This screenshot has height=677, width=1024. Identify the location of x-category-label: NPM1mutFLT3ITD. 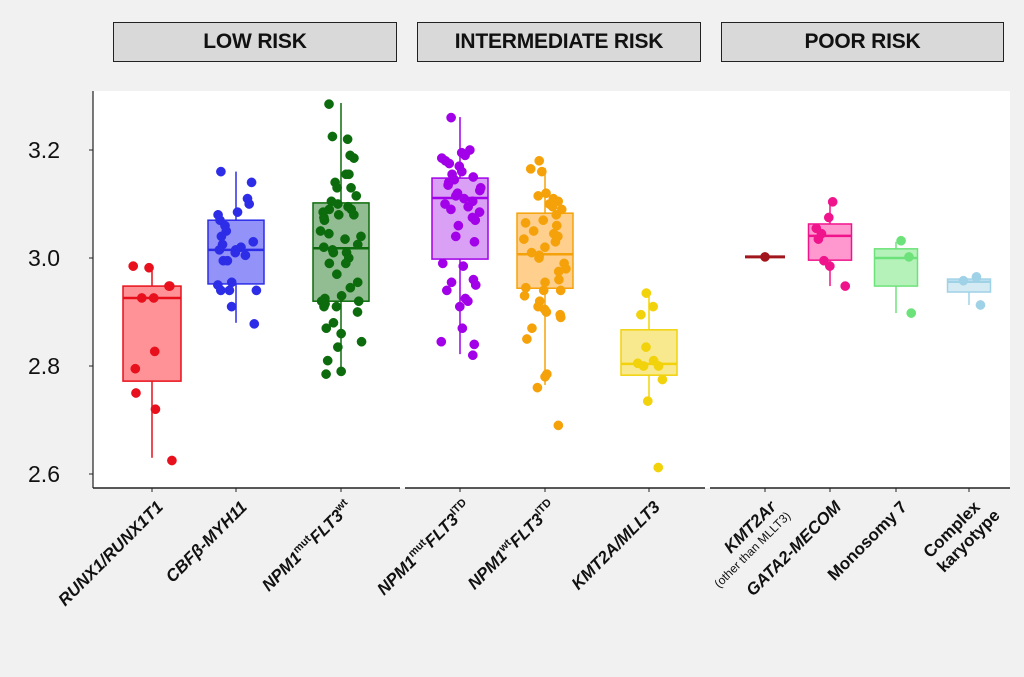
(424, 548).